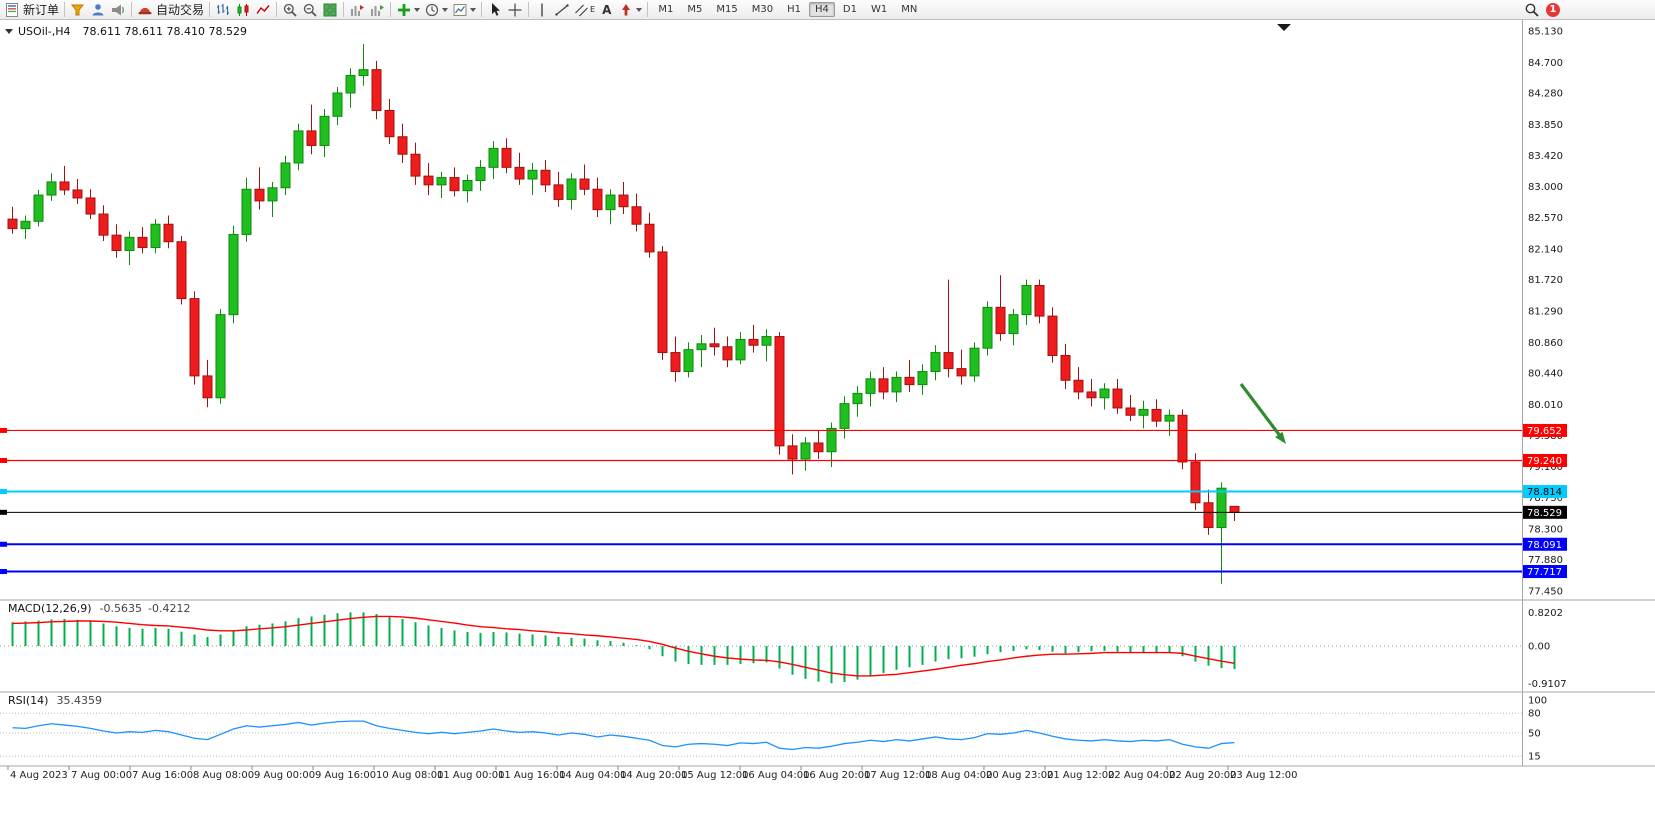 The width and height of the screenshot is (1655, 832). Describe the element at coordinates (145, 10) in the screenshot. I see `auto-trading-icon` at that location.